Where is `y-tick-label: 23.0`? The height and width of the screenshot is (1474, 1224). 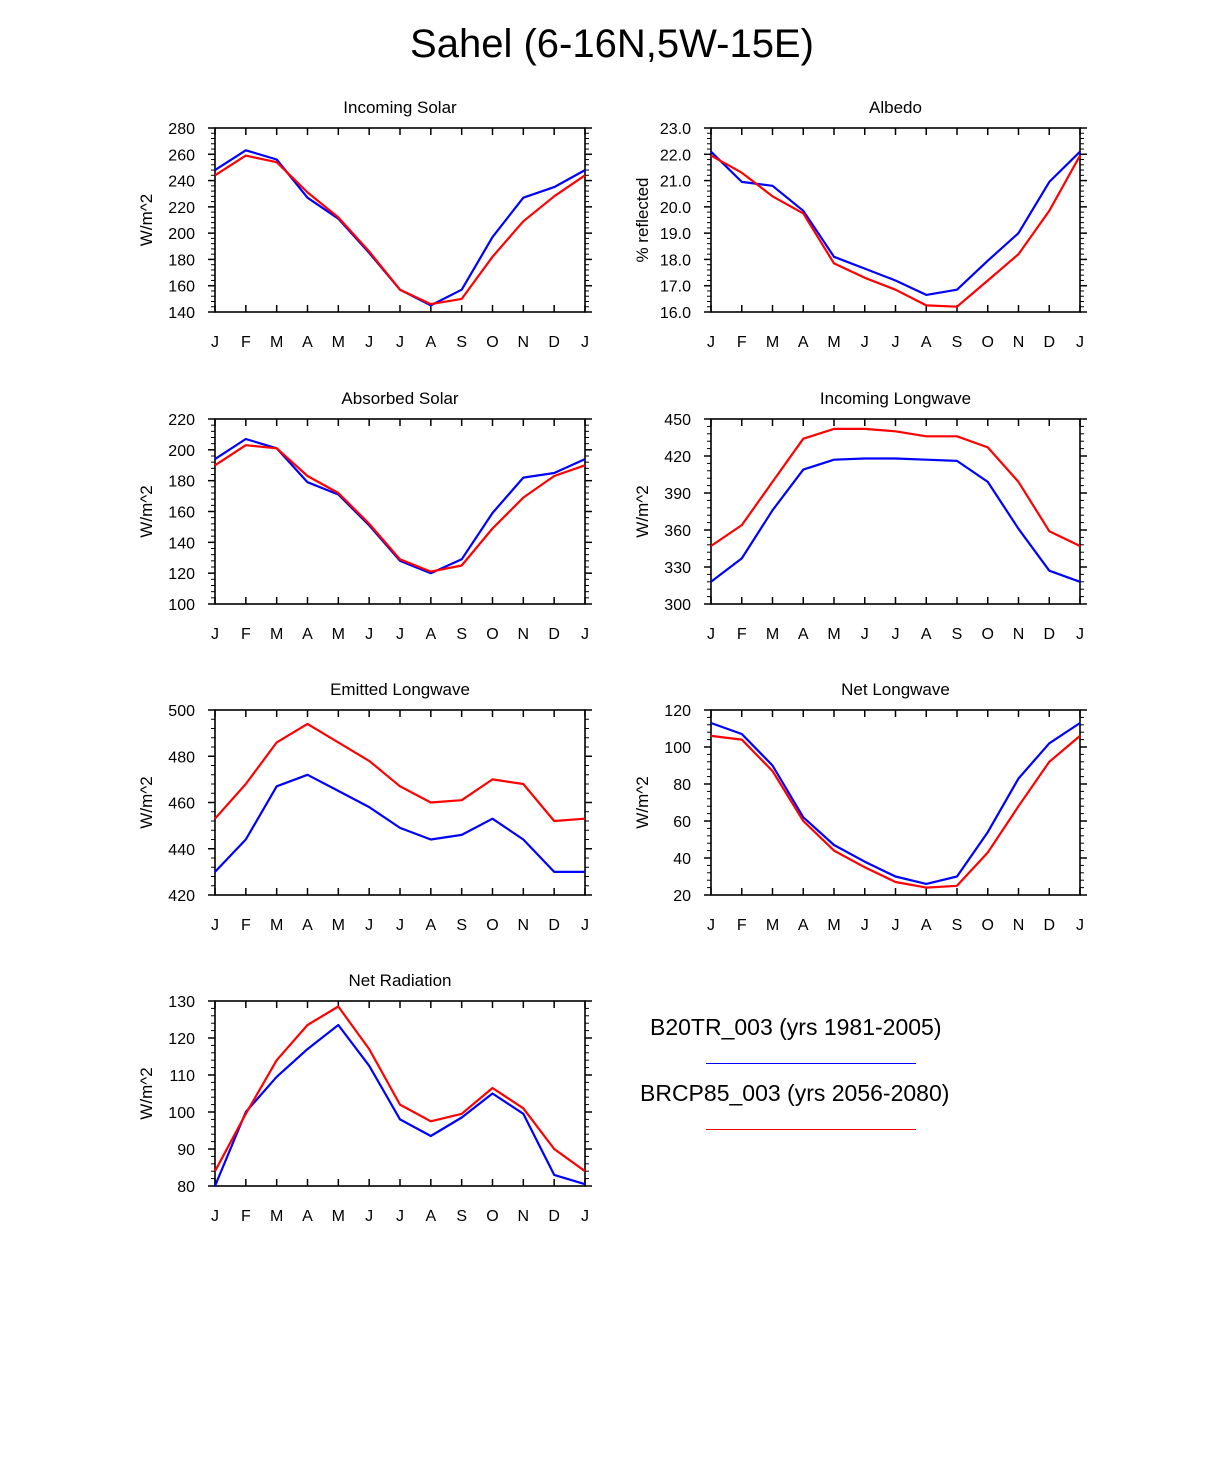
y-tick-label: 23.0 is located at coordinates (675, 129).